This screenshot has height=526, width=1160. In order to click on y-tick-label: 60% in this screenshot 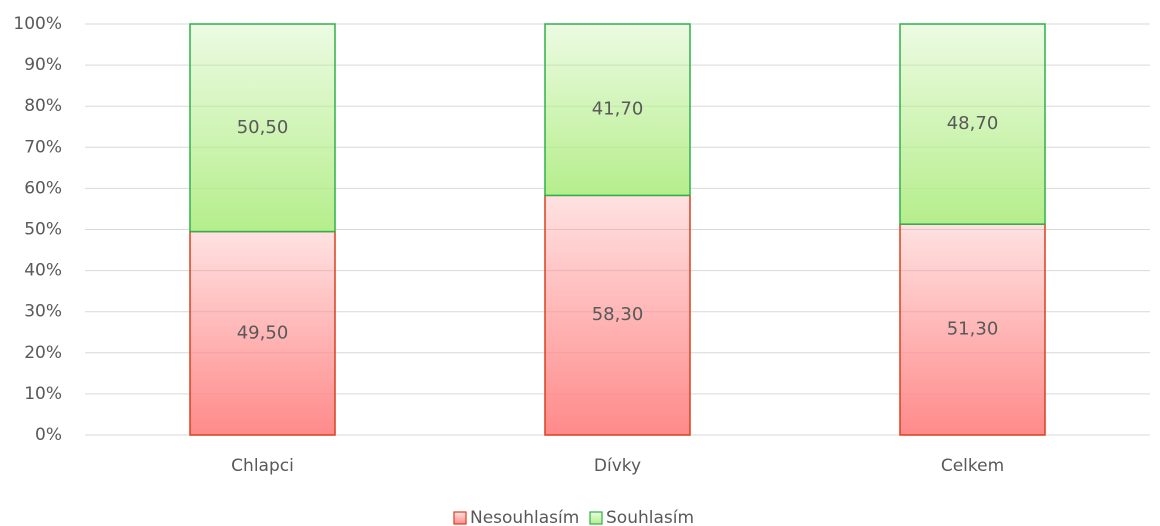, I will do `click(43, 188)`.